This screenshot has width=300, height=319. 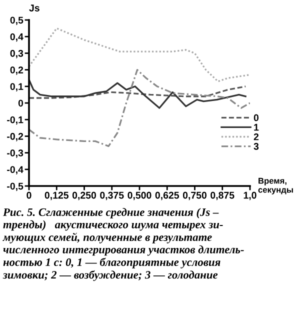 I want to click on y-tick-label: 0,4, so click(x=17, y=37).